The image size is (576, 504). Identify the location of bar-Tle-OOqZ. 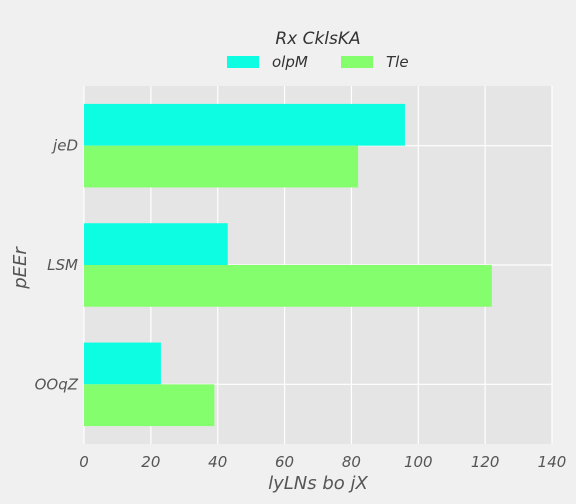
(149, 405).